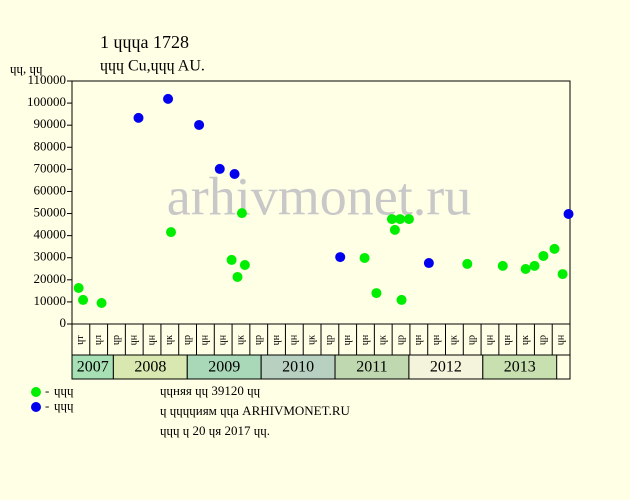 The image size is (630, 500). I want to click on watermark: arhivmonet.ru, so click(319, 196).